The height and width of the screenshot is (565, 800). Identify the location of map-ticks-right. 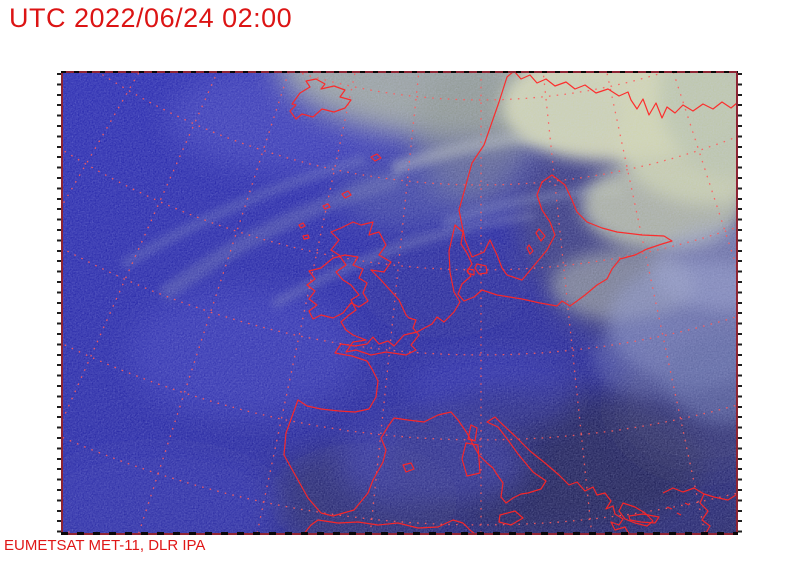
(740, 303).